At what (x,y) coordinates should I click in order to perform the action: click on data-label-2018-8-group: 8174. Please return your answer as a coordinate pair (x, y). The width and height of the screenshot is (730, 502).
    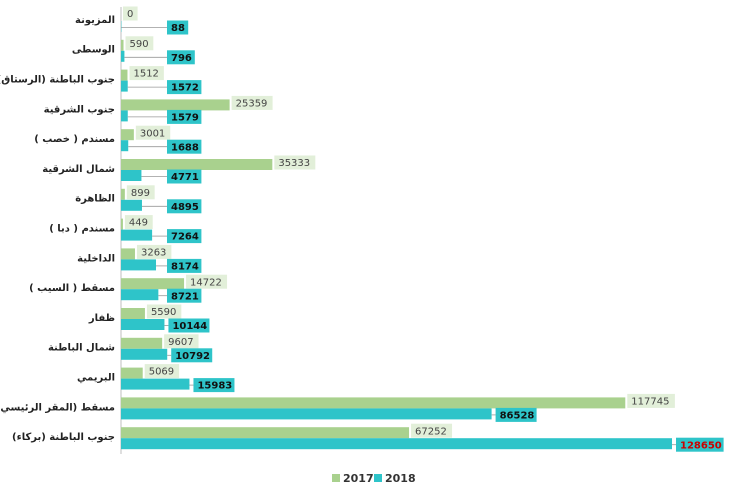
    Looking at the image, I should click on (179, 265).